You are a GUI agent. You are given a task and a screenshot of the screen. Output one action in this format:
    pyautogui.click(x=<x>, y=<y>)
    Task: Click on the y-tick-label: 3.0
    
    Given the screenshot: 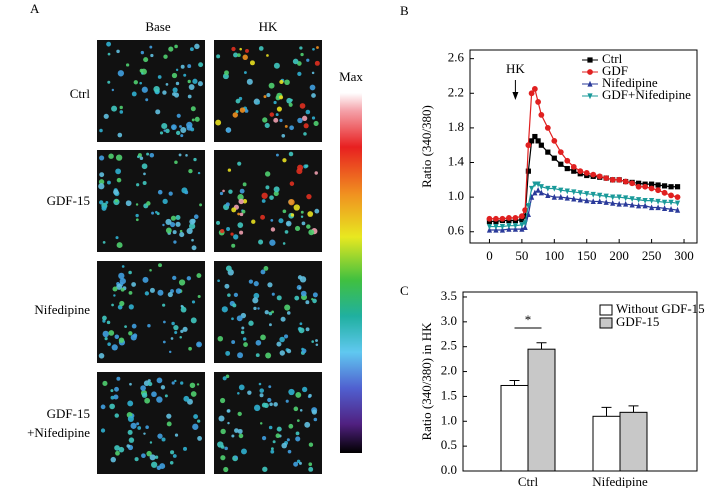 What is the action you would take?
    pyautogui.click(x=449, y=320)
    